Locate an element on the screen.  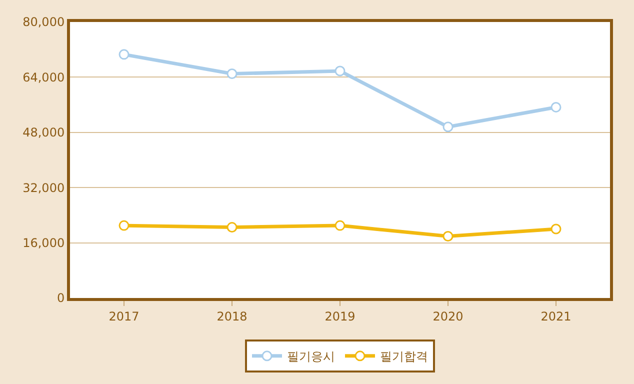
y-tick-label: 80,000 is located at coordinates (43, 22).